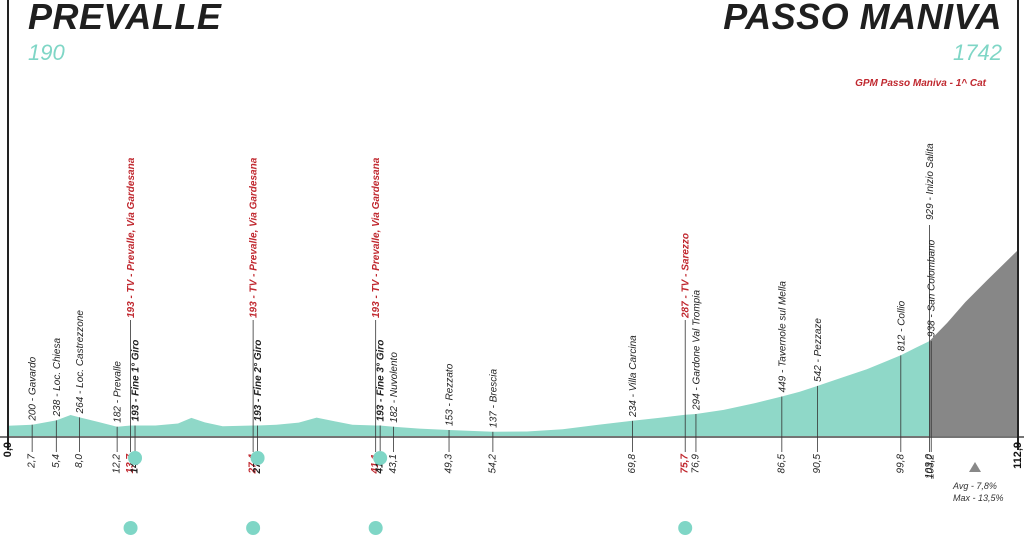 The width and height of the screenshot is (1024, 542). What do you see at coordinates (781, 464) in the screenshot?
I see `km-label: 86,5` at bounding box center [781, 464].